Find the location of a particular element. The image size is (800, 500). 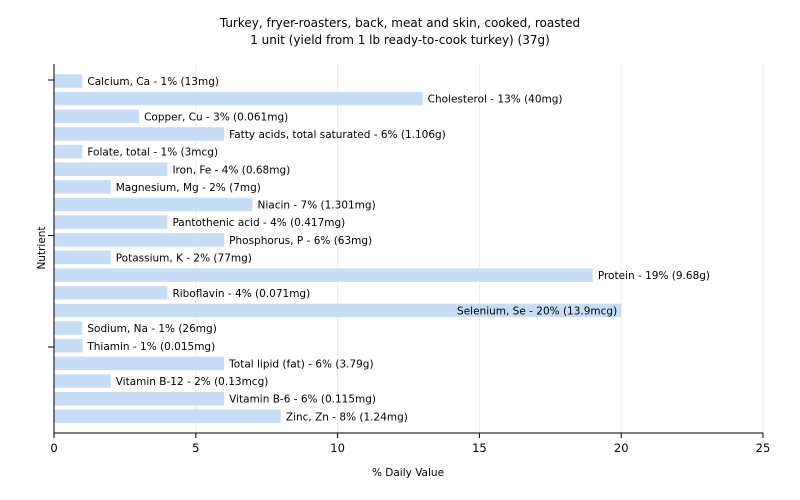

x-tick-label: 10 is located at coordinates (337, 448).